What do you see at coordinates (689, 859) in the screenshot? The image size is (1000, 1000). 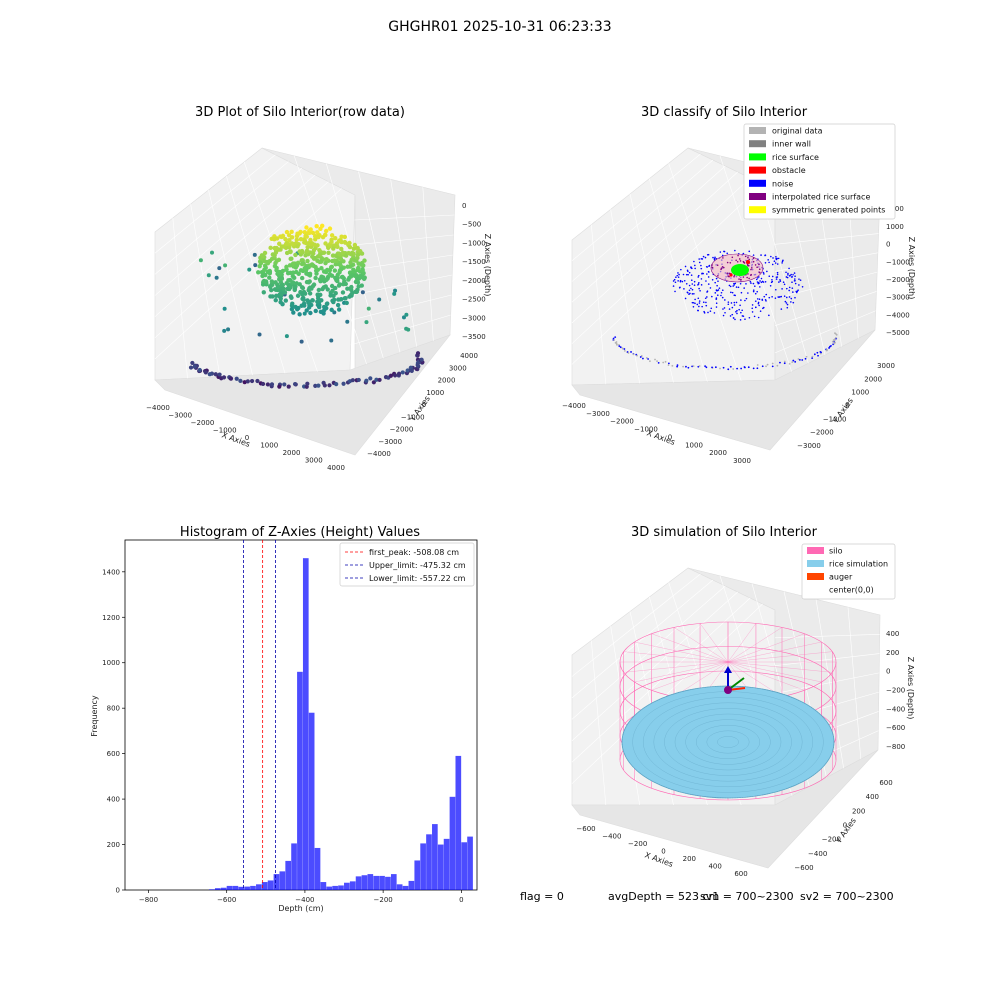 I see `x-tick-label: 200` at bounding box center [689, 859].